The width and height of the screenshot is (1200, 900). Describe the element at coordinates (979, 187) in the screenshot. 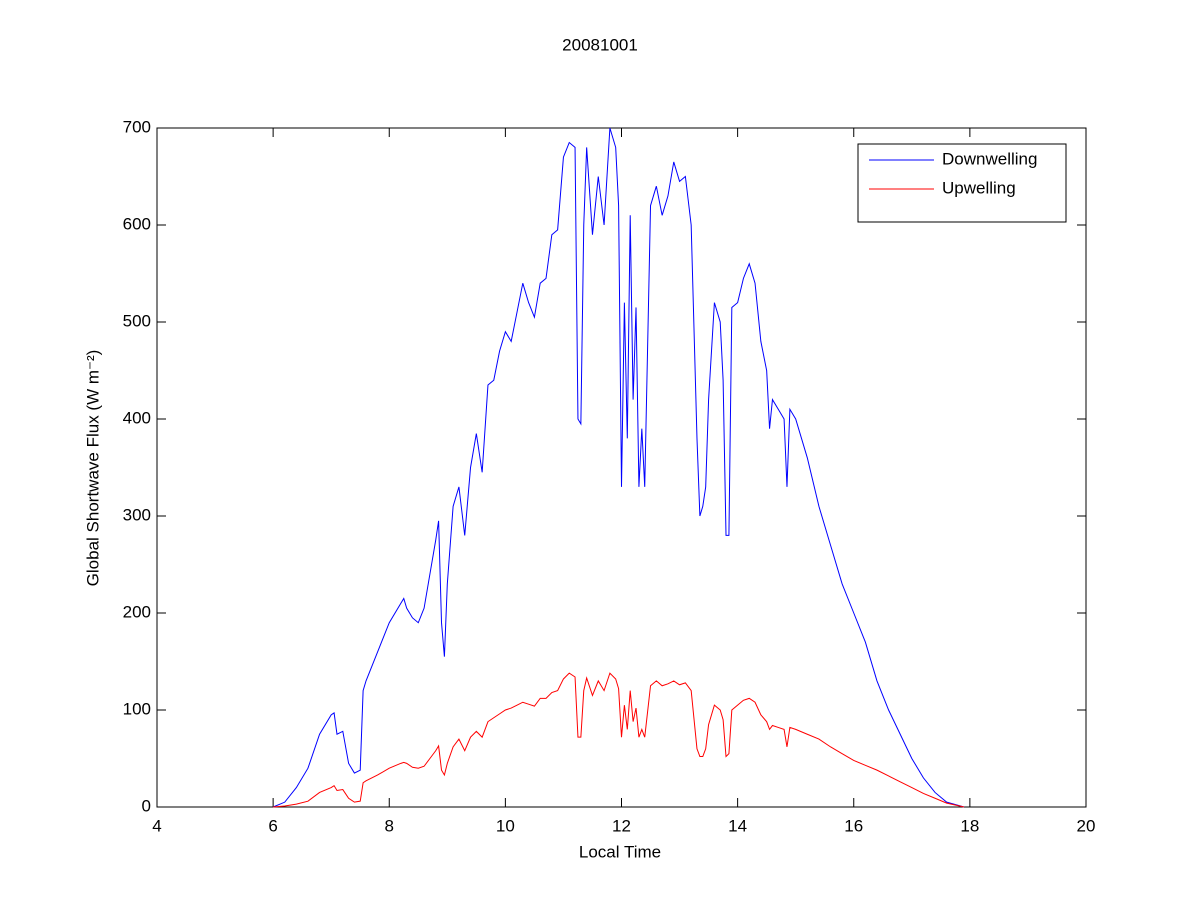

I see `legend-label: Upwelling` at that location.